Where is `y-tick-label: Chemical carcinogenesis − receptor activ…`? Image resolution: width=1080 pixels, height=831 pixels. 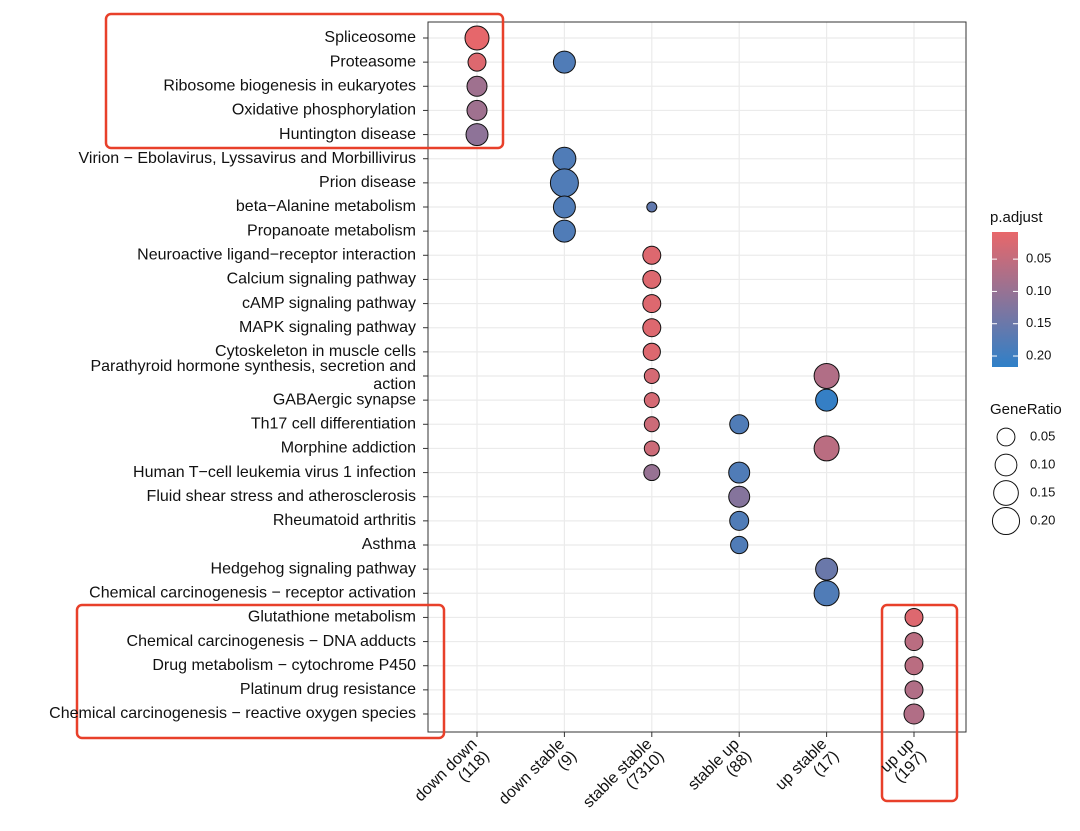
y-tick-label: Chemical carcinogenesis − receptor activ… is located at coordinates (252, 593).